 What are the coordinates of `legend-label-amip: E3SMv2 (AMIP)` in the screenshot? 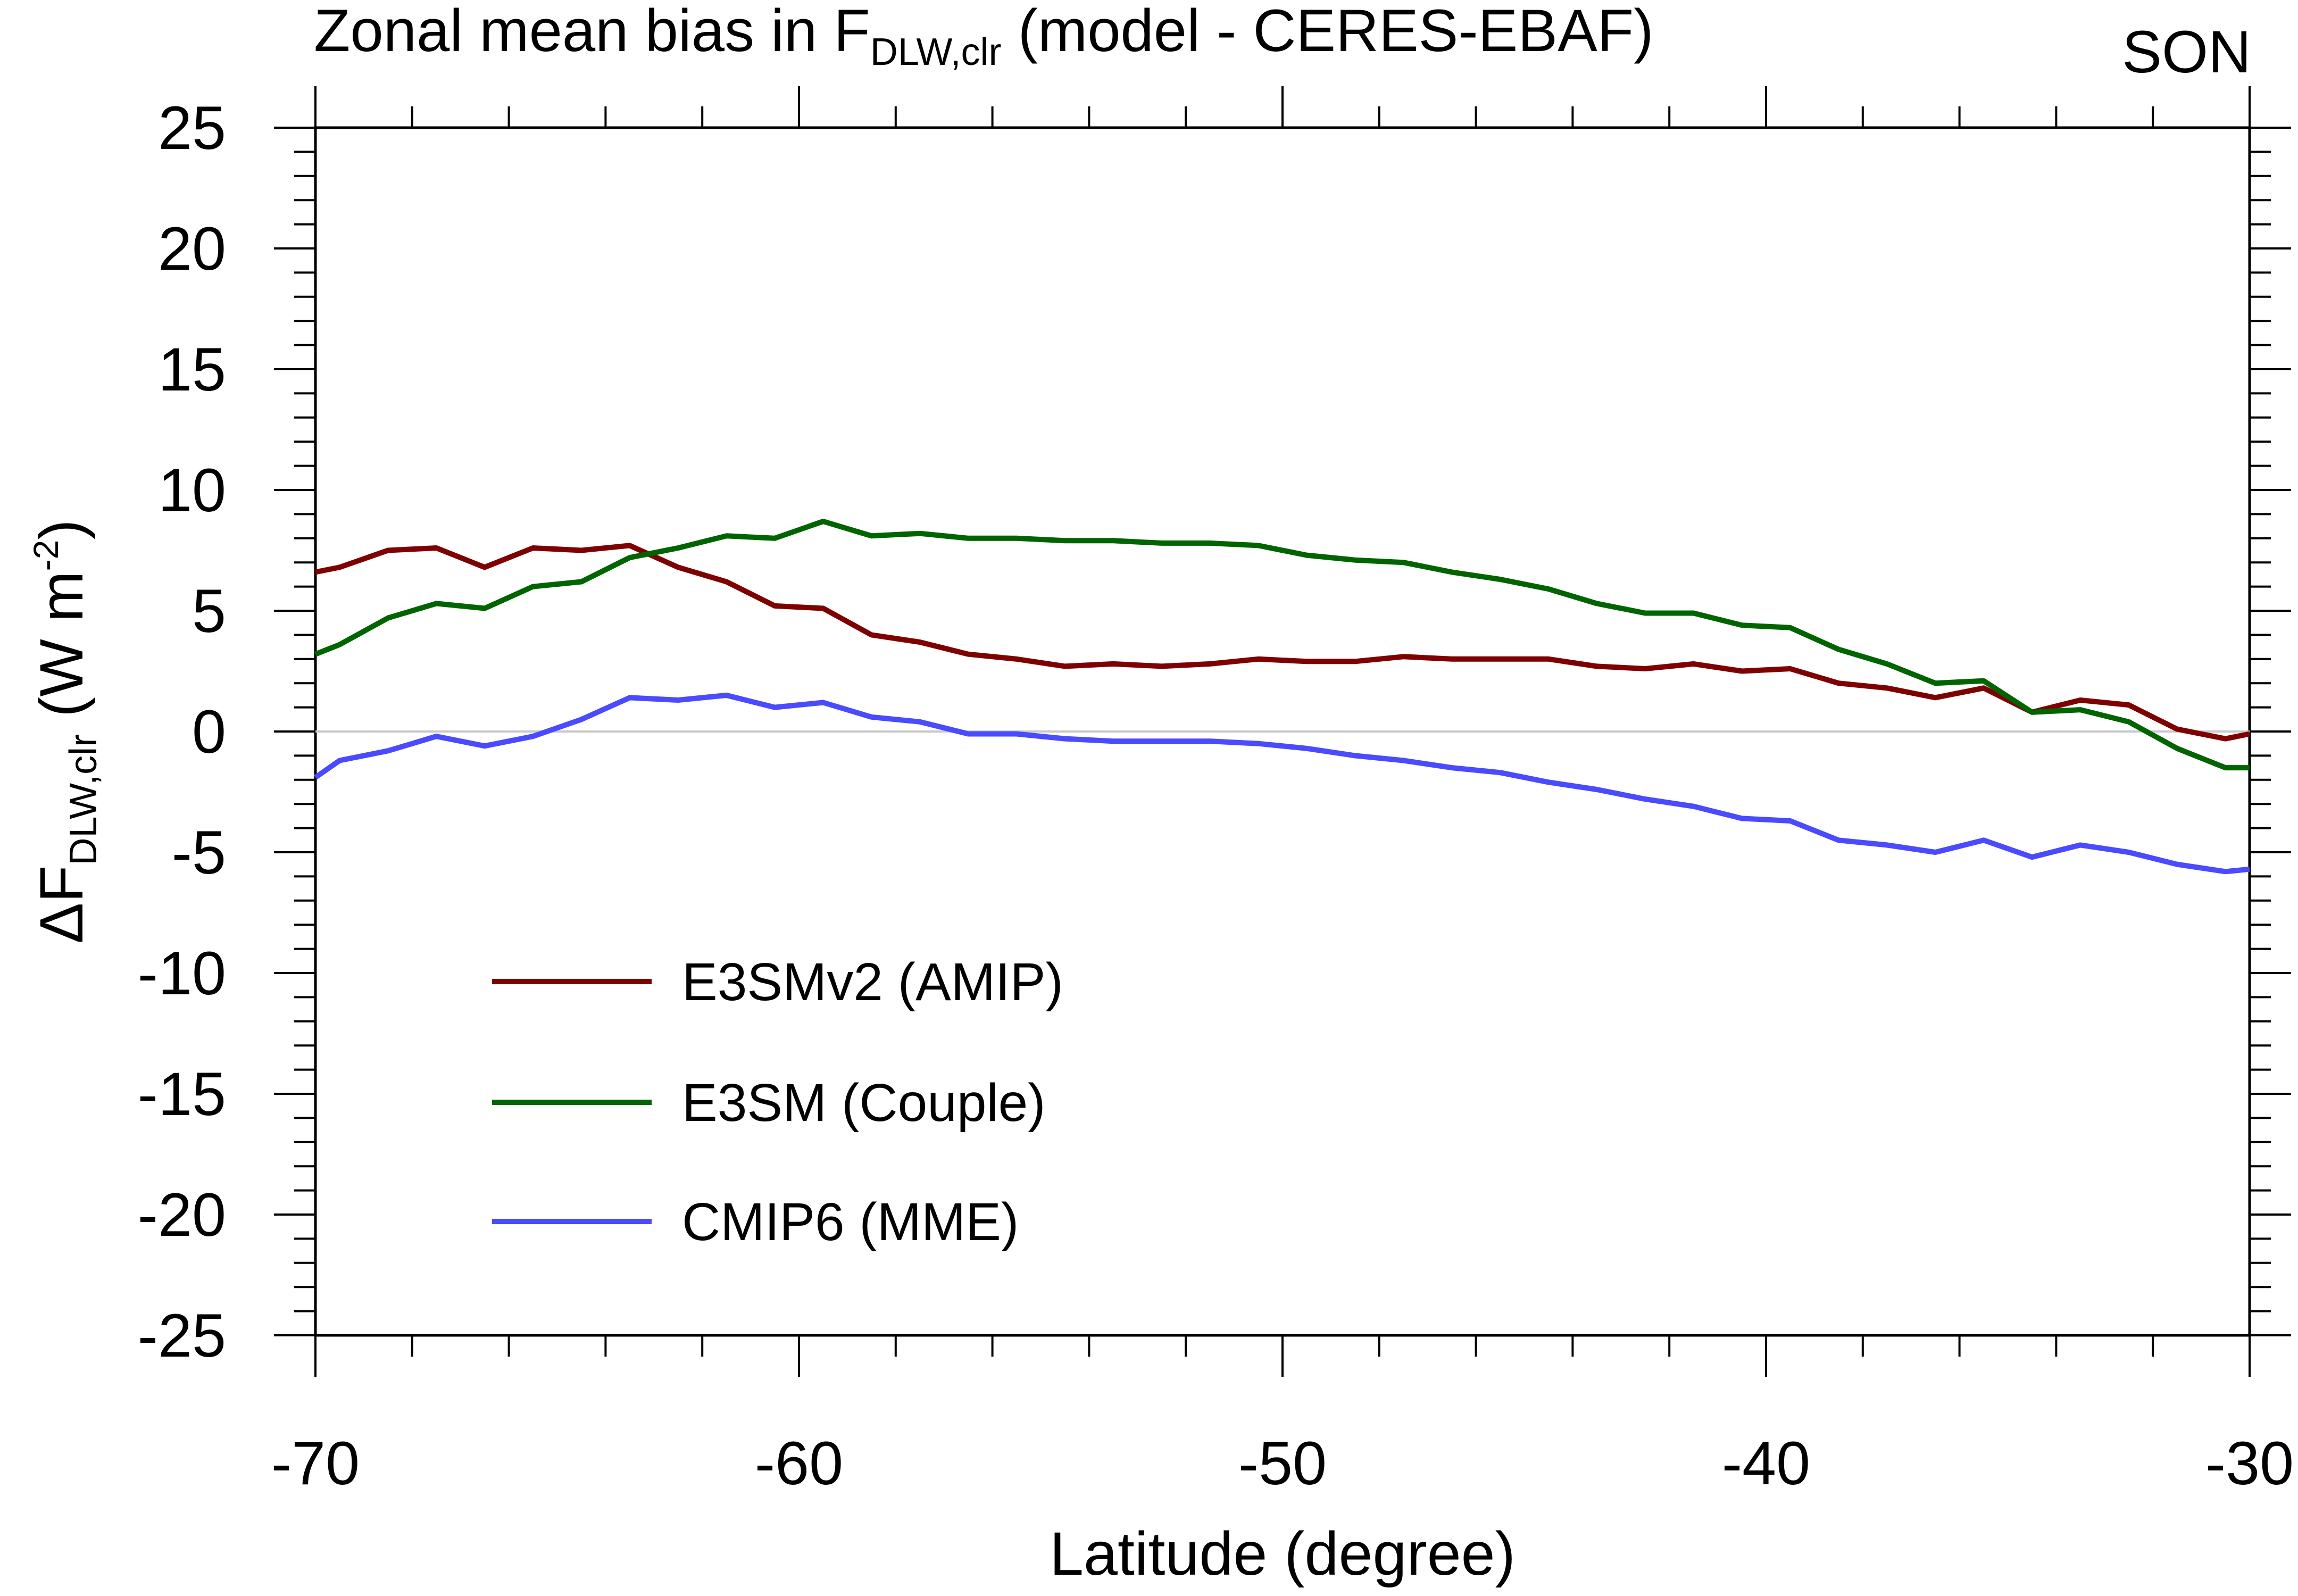 It's located at (872, 982).